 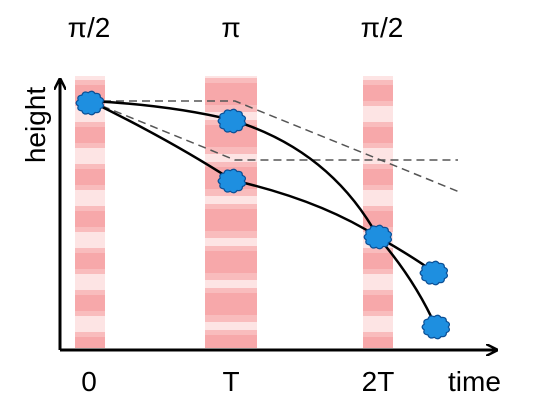 What do you see at coordinates (232, 181) in the screenshot?
I see `atom-cloud-lower-arm` at bounding box center [232, 181].